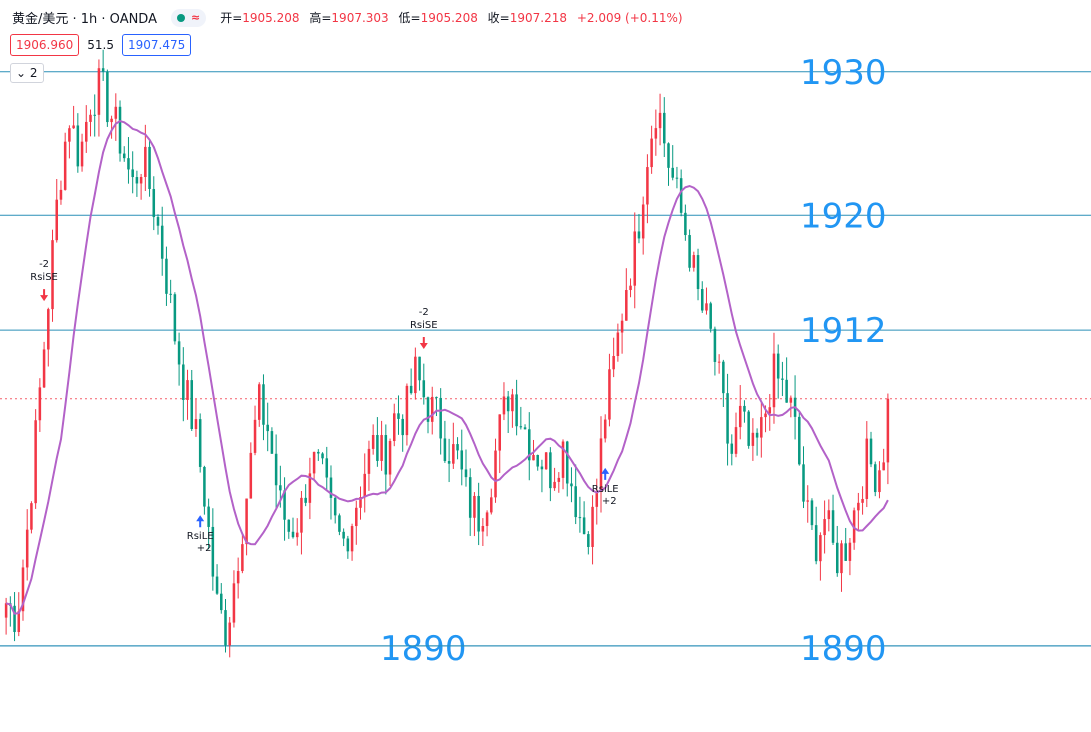  What do you see at coordinates (843, 216) in the screenshot?
I see `level-label: 1920` at bounding box center [843, 216].